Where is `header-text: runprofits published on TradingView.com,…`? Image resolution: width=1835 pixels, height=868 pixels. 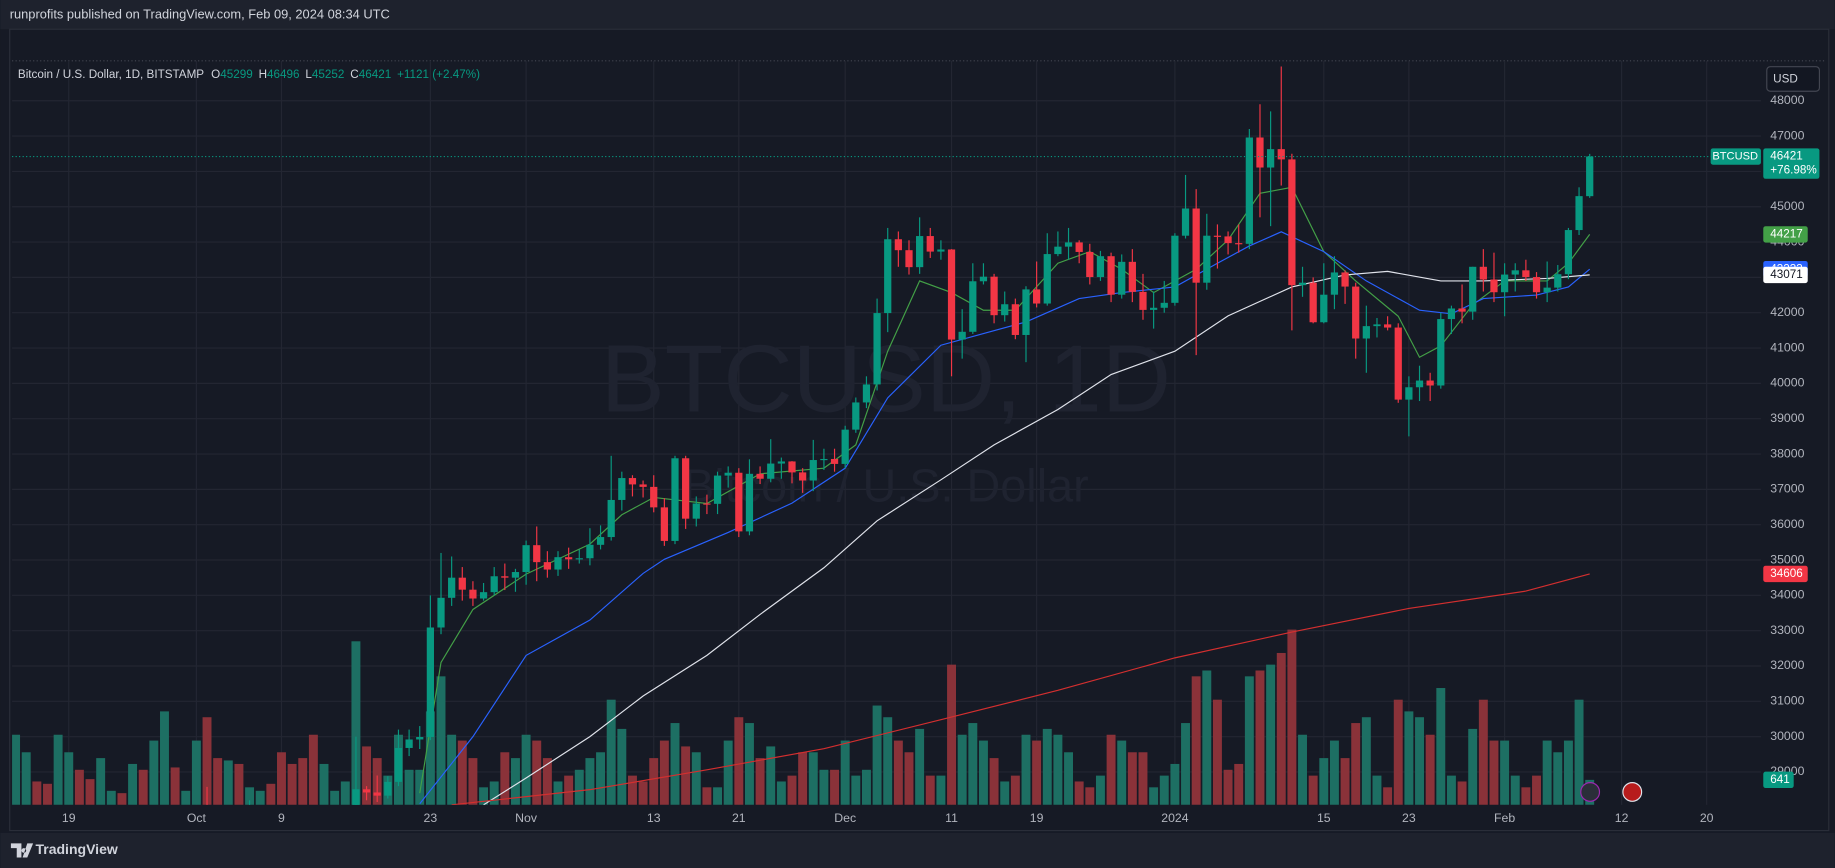
header-text: runprofits published on TradingView.com,… is located at coordinates (200, 14).